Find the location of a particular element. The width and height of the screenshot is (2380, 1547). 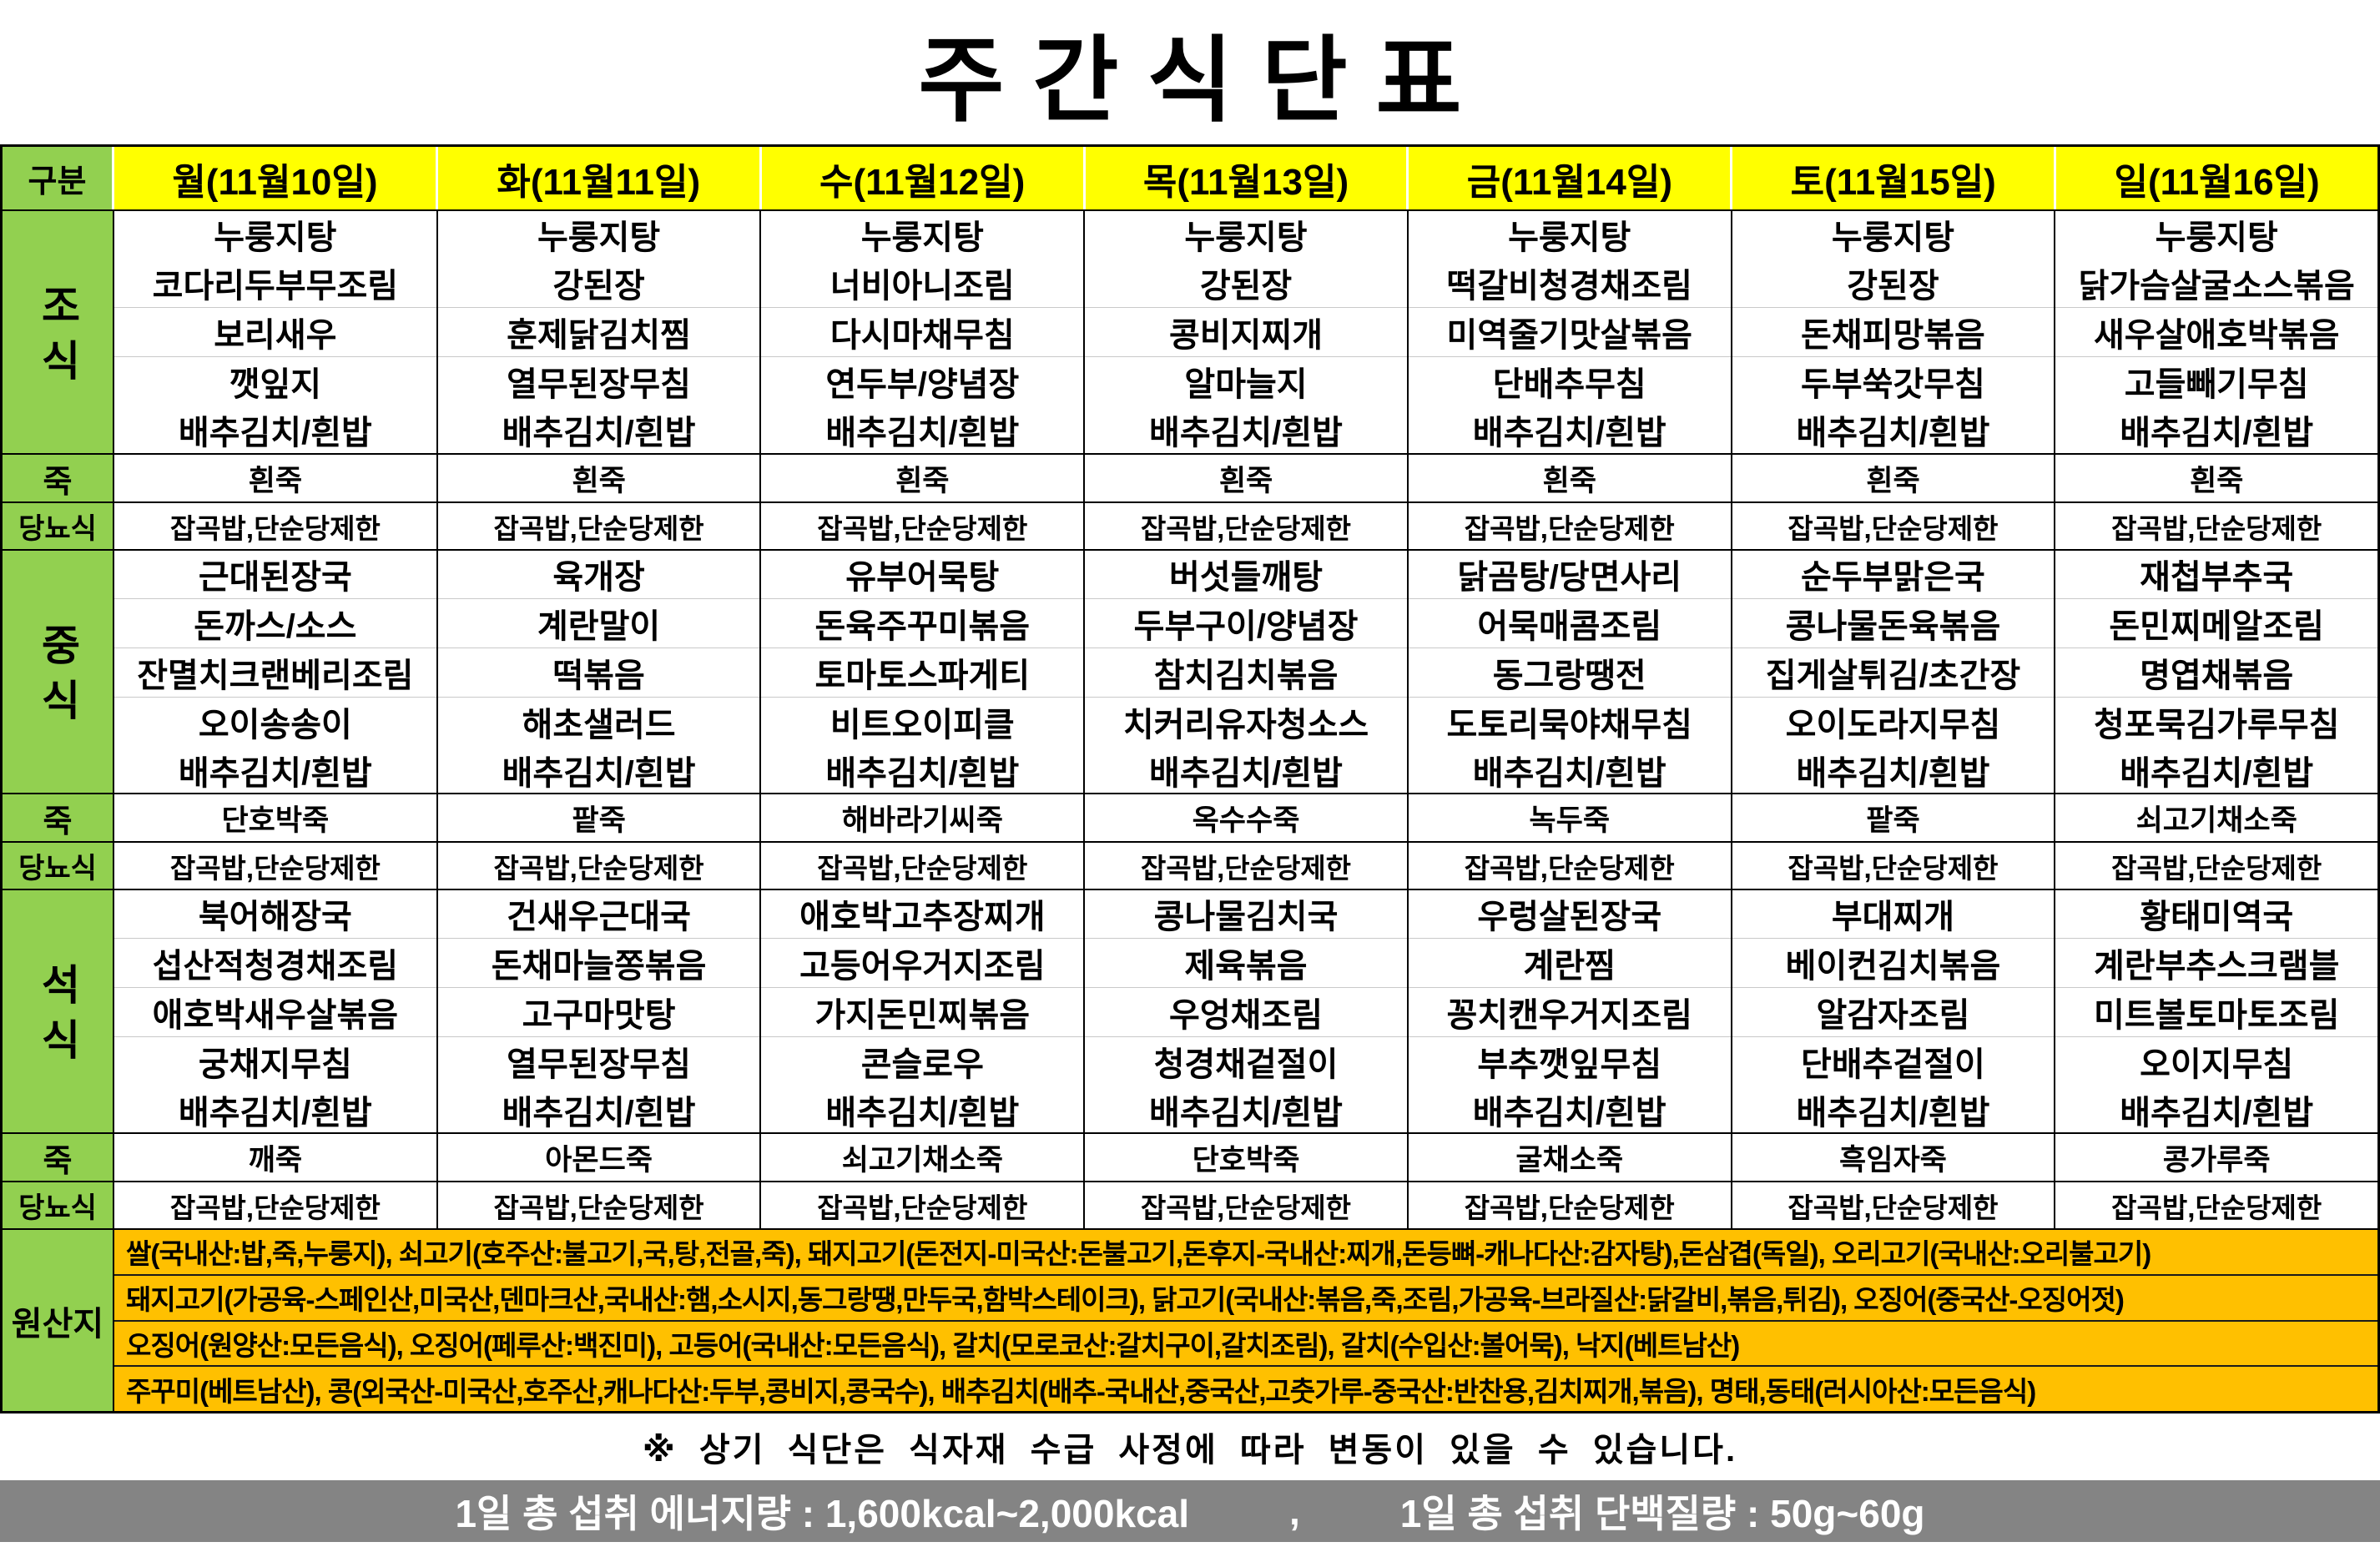

menu-item: 단배추겉절이 is located at coordinates (1893, 1061).